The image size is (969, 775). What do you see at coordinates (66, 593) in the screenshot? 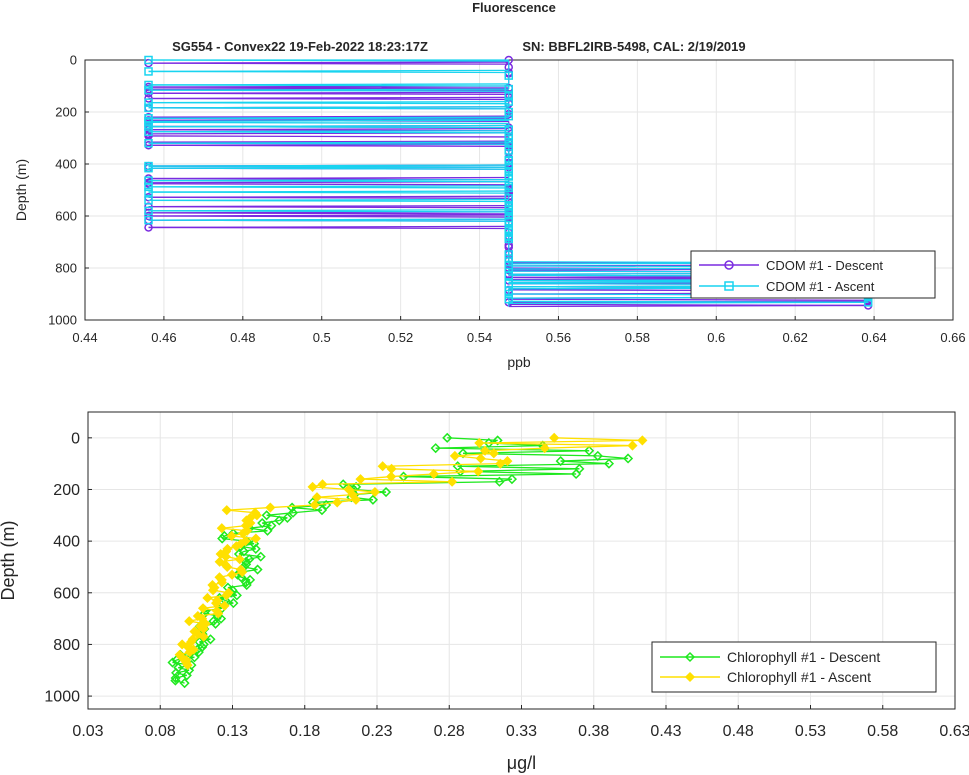
I see `y-tick-label: 600` at bounding box center [66, 593].